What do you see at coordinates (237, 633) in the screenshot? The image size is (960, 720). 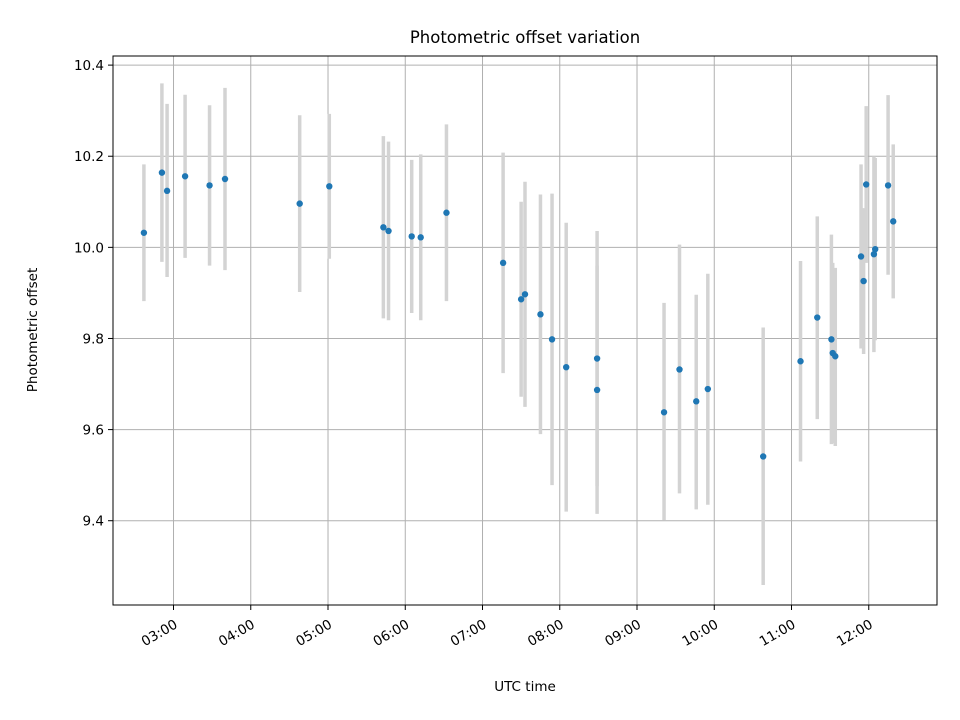 I see `x-tick-label: 04:00` at bounding box center [237, 633].